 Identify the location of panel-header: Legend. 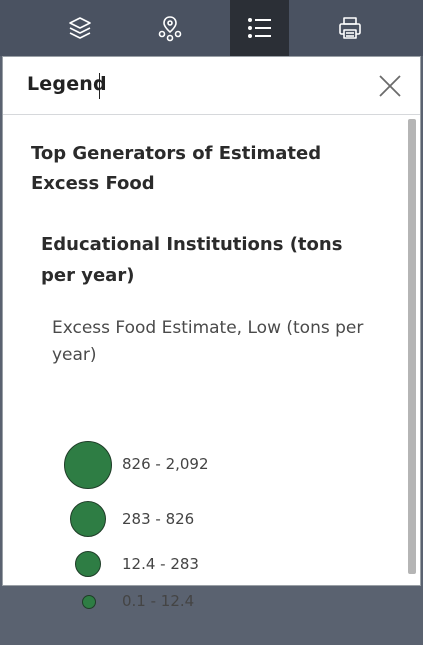
(211, 86).